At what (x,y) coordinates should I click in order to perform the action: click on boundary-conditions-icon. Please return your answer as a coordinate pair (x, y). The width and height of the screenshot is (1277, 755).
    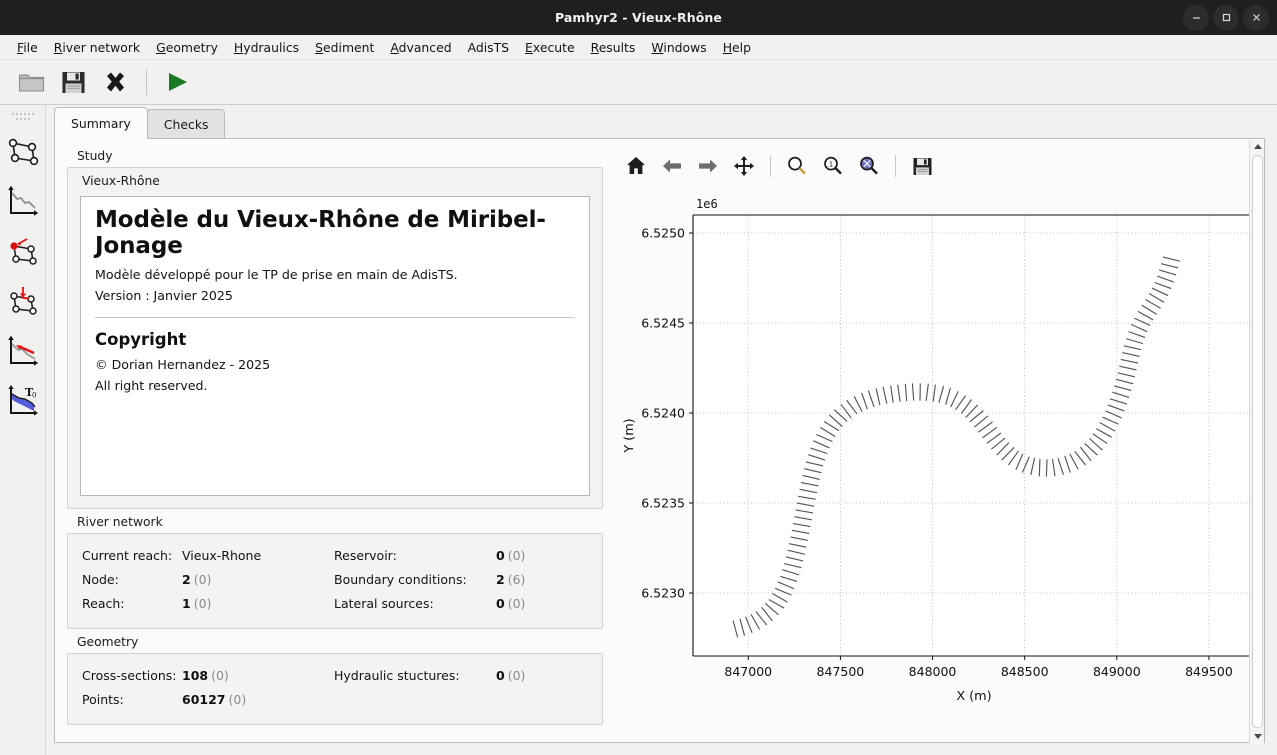
    Looking at the image, I should click on (23, 352).